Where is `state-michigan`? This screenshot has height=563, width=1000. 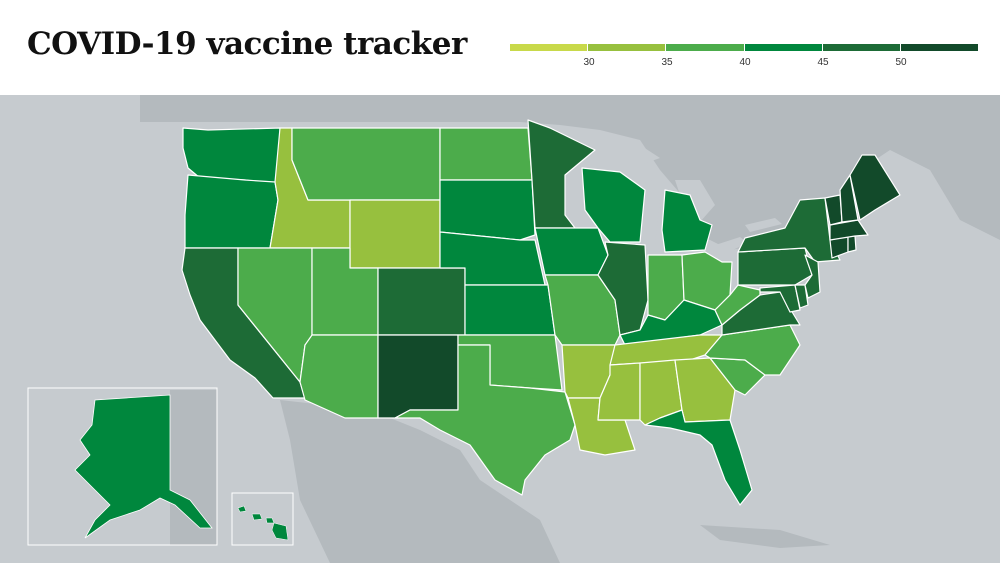 state-michigan is located at coordinates (687, 221).